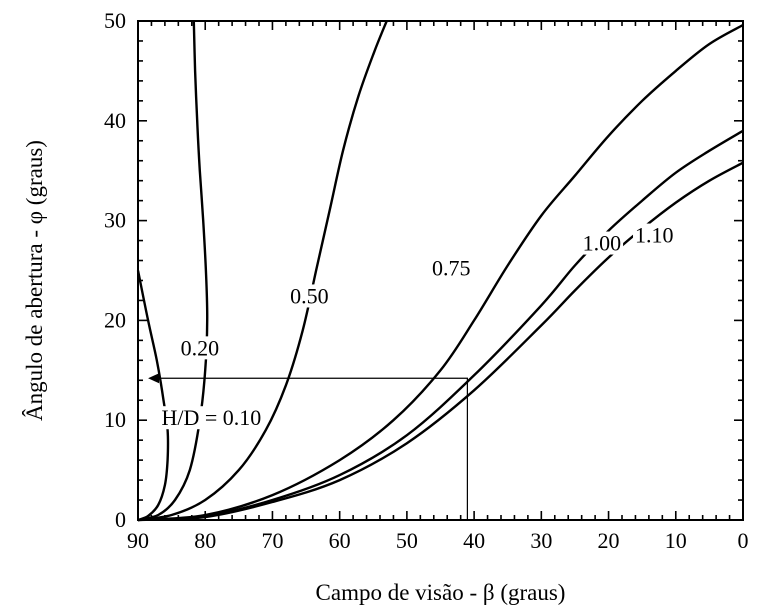 This screenshot has height=613, width=757. What do you see at coordinates (115, 319) in the screenshot?
I see `y-tick-label: 20` at bounding box center [115, 319].